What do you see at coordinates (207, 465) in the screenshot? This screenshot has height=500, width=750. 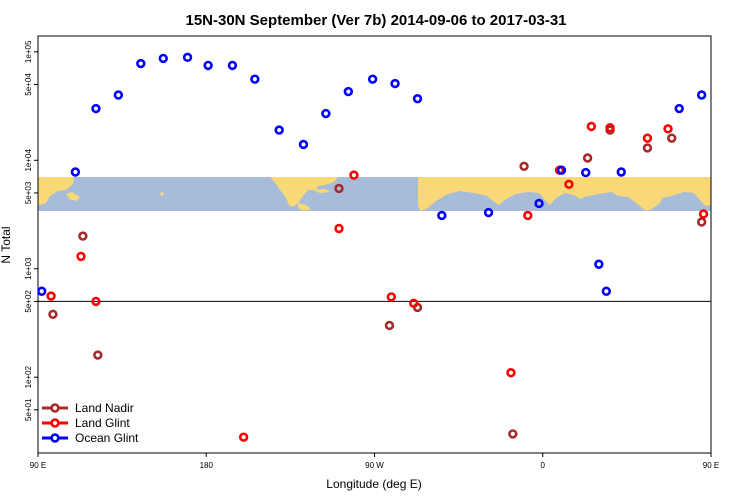 I see `x-tick-label: 180` at bounding box center [207, 465].